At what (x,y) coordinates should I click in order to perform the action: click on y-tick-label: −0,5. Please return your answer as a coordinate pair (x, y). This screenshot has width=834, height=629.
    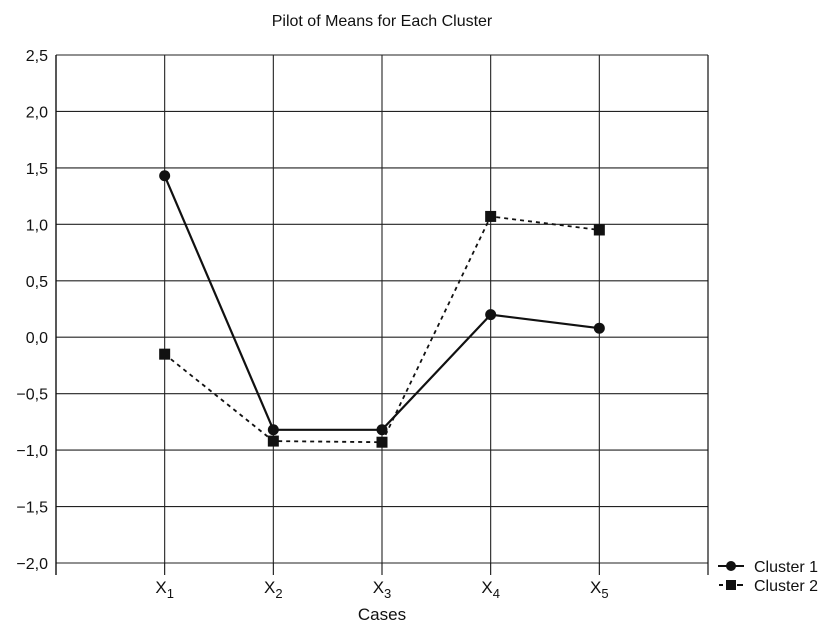
    Looking at the image, I should click on (32, 395).